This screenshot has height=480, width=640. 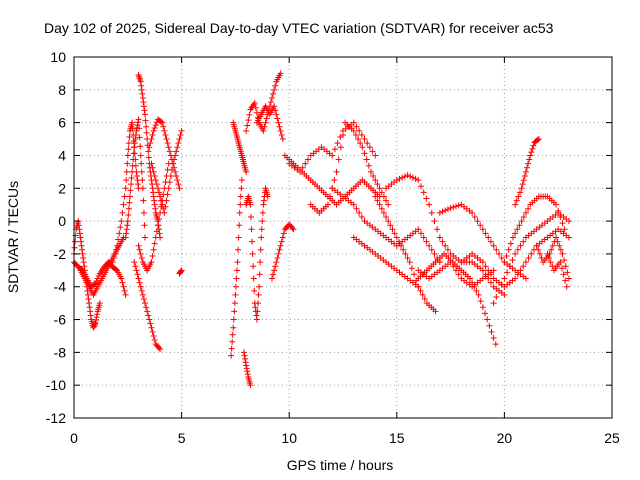 I want to click on series-seg-ag, so click(x=552, y=258).